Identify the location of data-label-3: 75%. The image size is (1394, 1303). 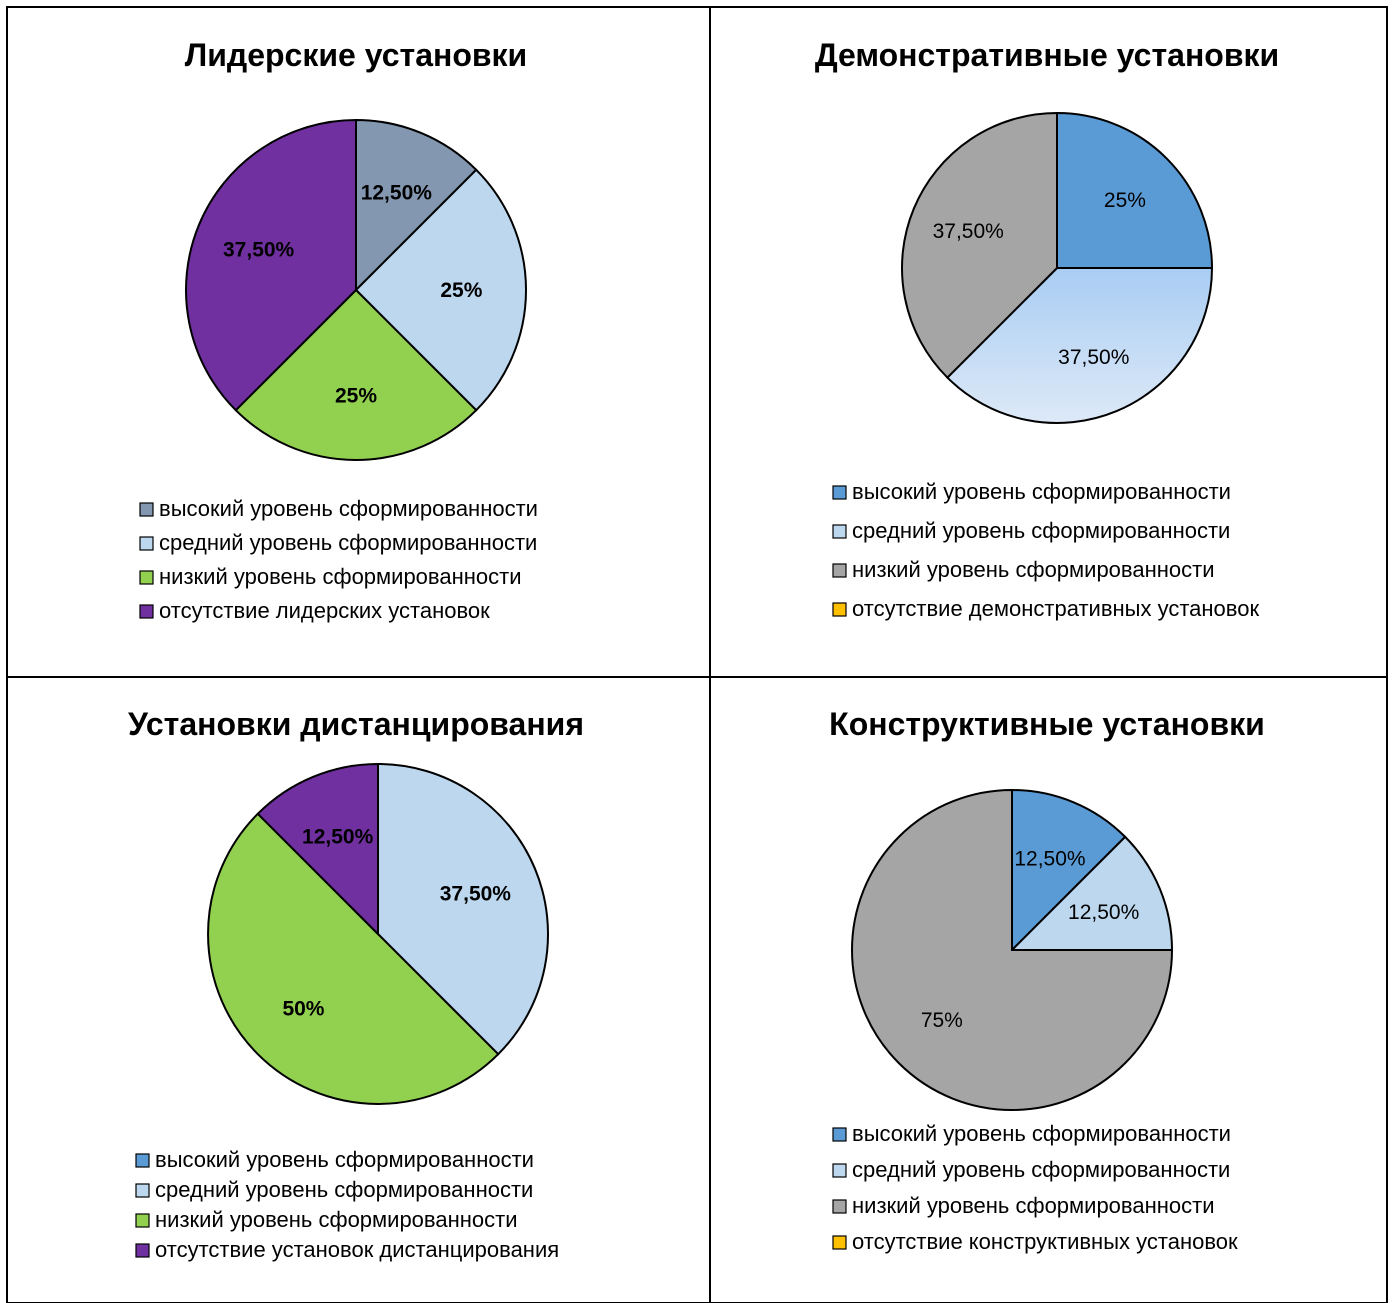
(942, 1020).